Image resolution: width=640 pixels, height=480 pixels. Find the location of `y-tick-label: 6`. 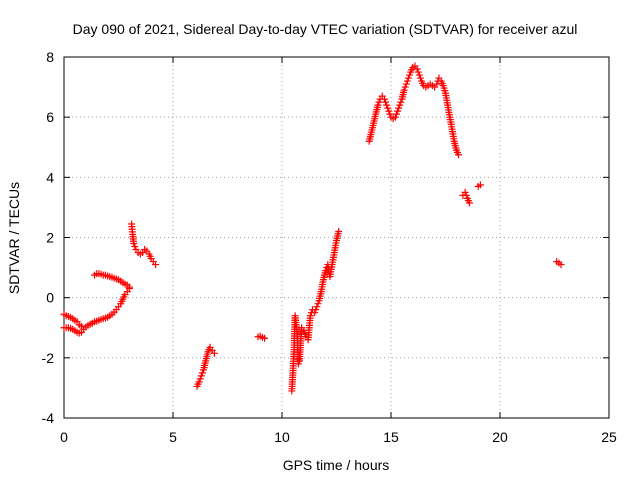

y-tick-label: 6 is located at coordinates (50, 117).